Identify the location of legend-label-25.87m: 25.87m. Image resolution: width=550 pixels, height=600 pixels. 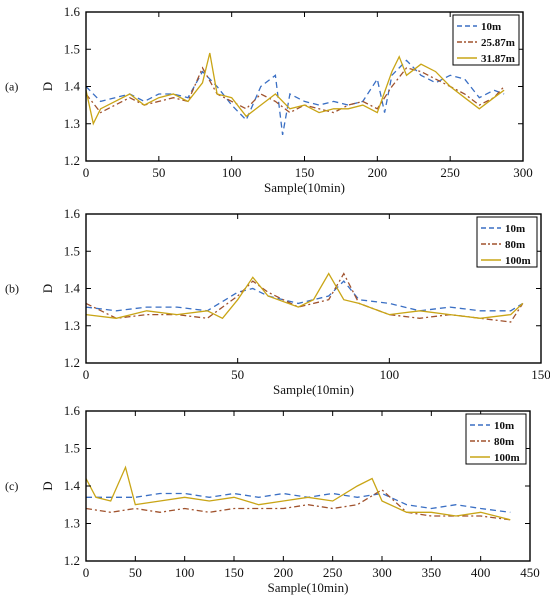
(498, 43).